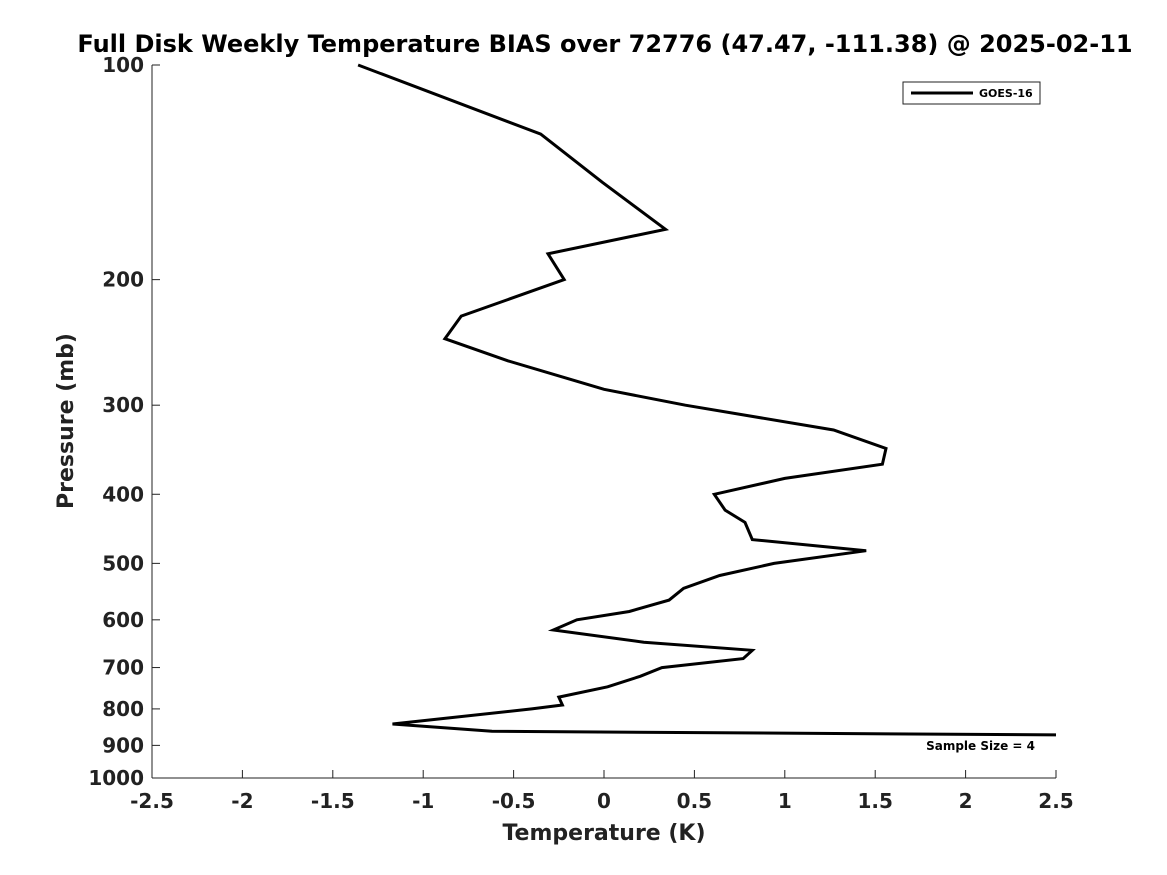 This screenshot has height=875, width=1167. Describe the element at coordinates (874, 801) in the screenshot. I see `x-tick-label: 1.5` at that location.